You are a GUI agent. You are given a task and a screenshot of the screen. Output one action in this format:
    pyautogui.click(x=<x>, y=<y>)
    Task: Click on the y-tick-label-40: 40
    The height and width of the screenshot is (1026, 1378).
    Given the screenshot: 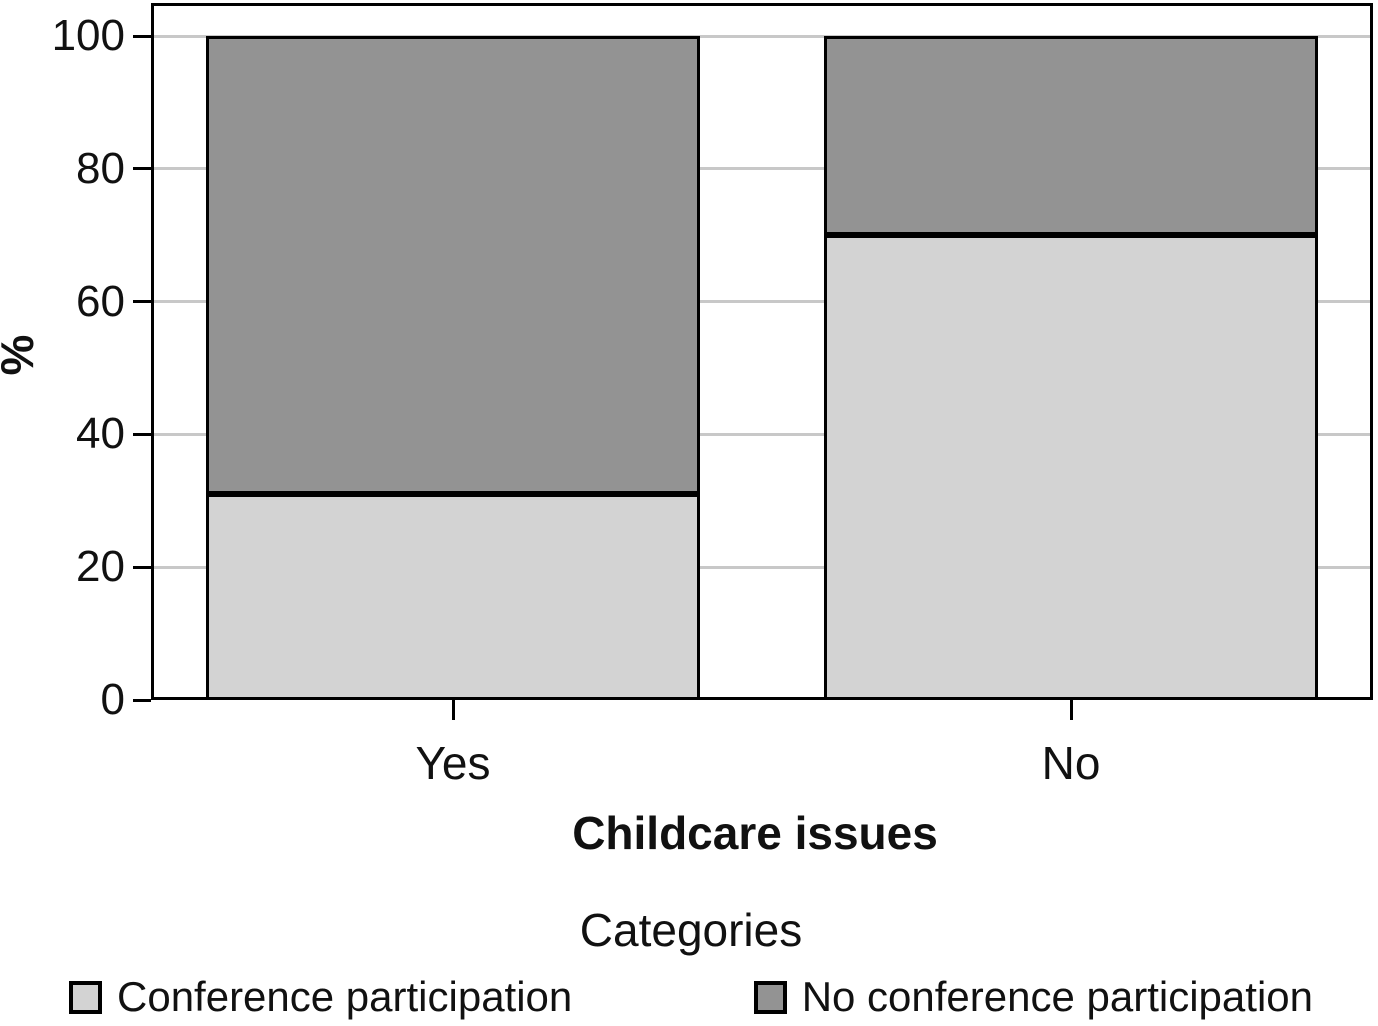 What is the action you would take?
    pyautogui.click(x=100, y=434)
    